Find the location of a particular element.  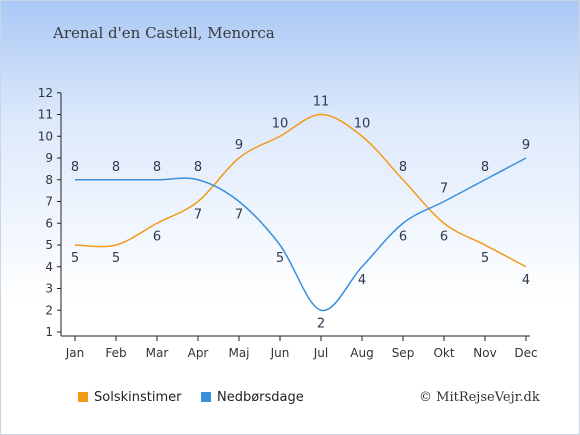

x-tick-label: Mar is located at coordinates (157, 353).